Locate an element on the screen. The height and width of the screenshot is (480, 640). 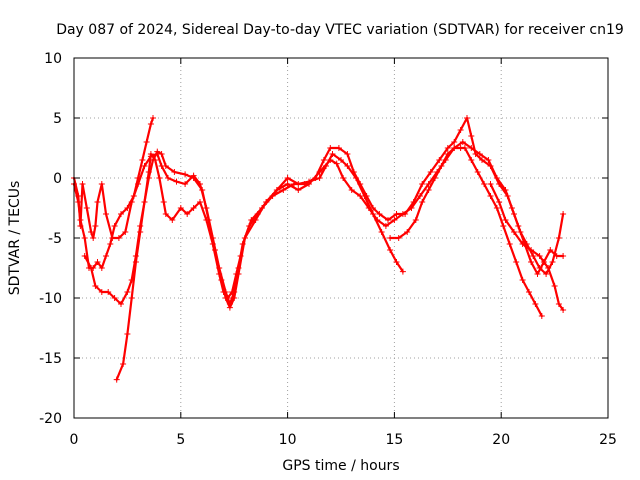
x-tick-label: 5 is located at coordinates (180, 440).